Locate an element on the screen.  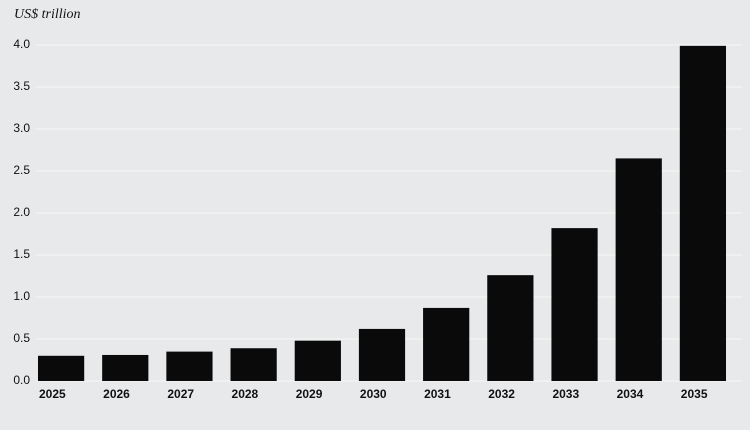
y-tick-label: 2.0 is located at coordinates (21, 212).